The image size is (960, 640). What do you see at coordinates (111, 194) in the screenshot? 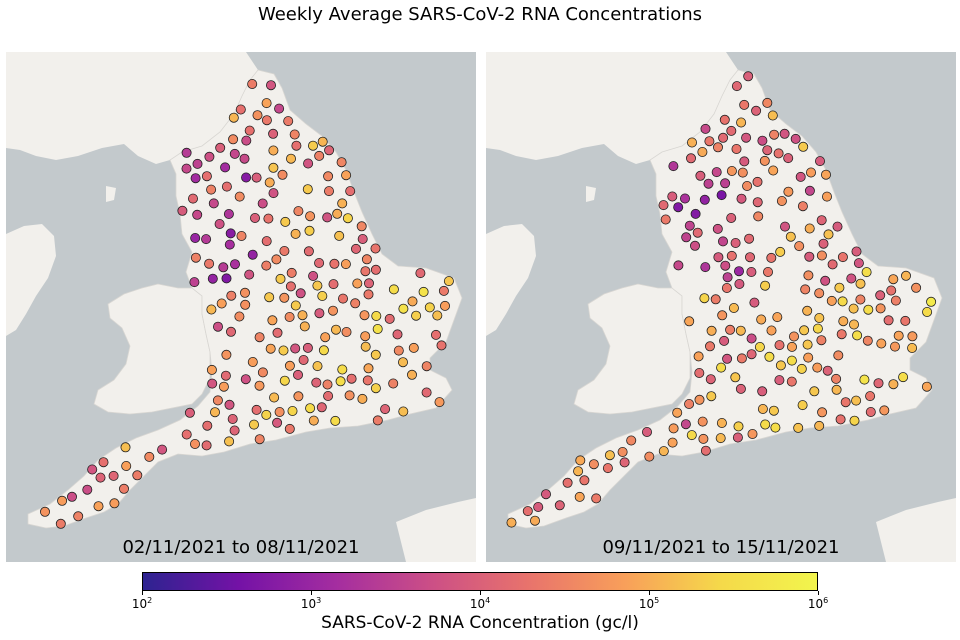
I see `isle-of-man-land` at bounding box center [111, 194].